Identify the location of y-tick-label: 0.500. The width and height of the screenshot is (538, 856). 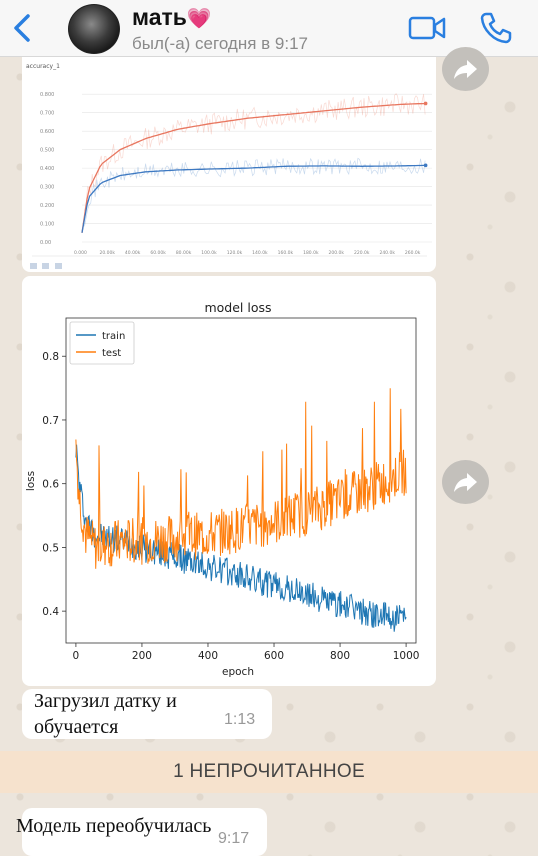
(47, 151).